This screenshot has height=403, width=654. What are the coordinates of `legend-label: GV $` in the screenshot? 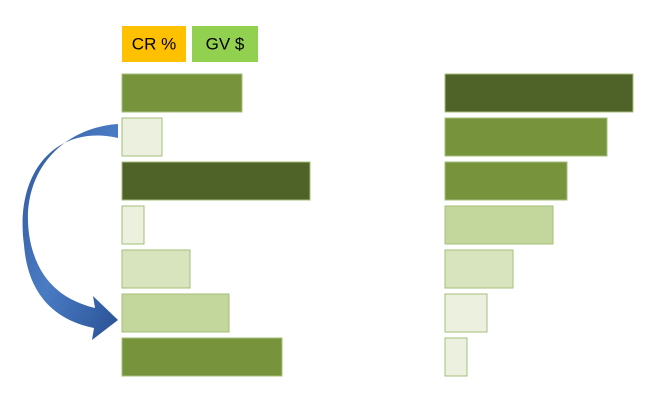 It's located at (225, 43).